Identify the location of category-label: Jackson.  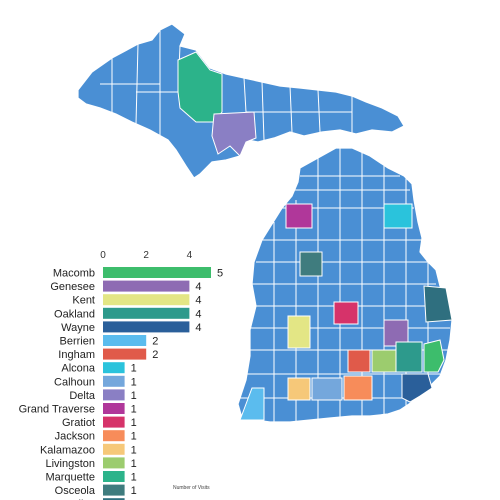
(75, 437).